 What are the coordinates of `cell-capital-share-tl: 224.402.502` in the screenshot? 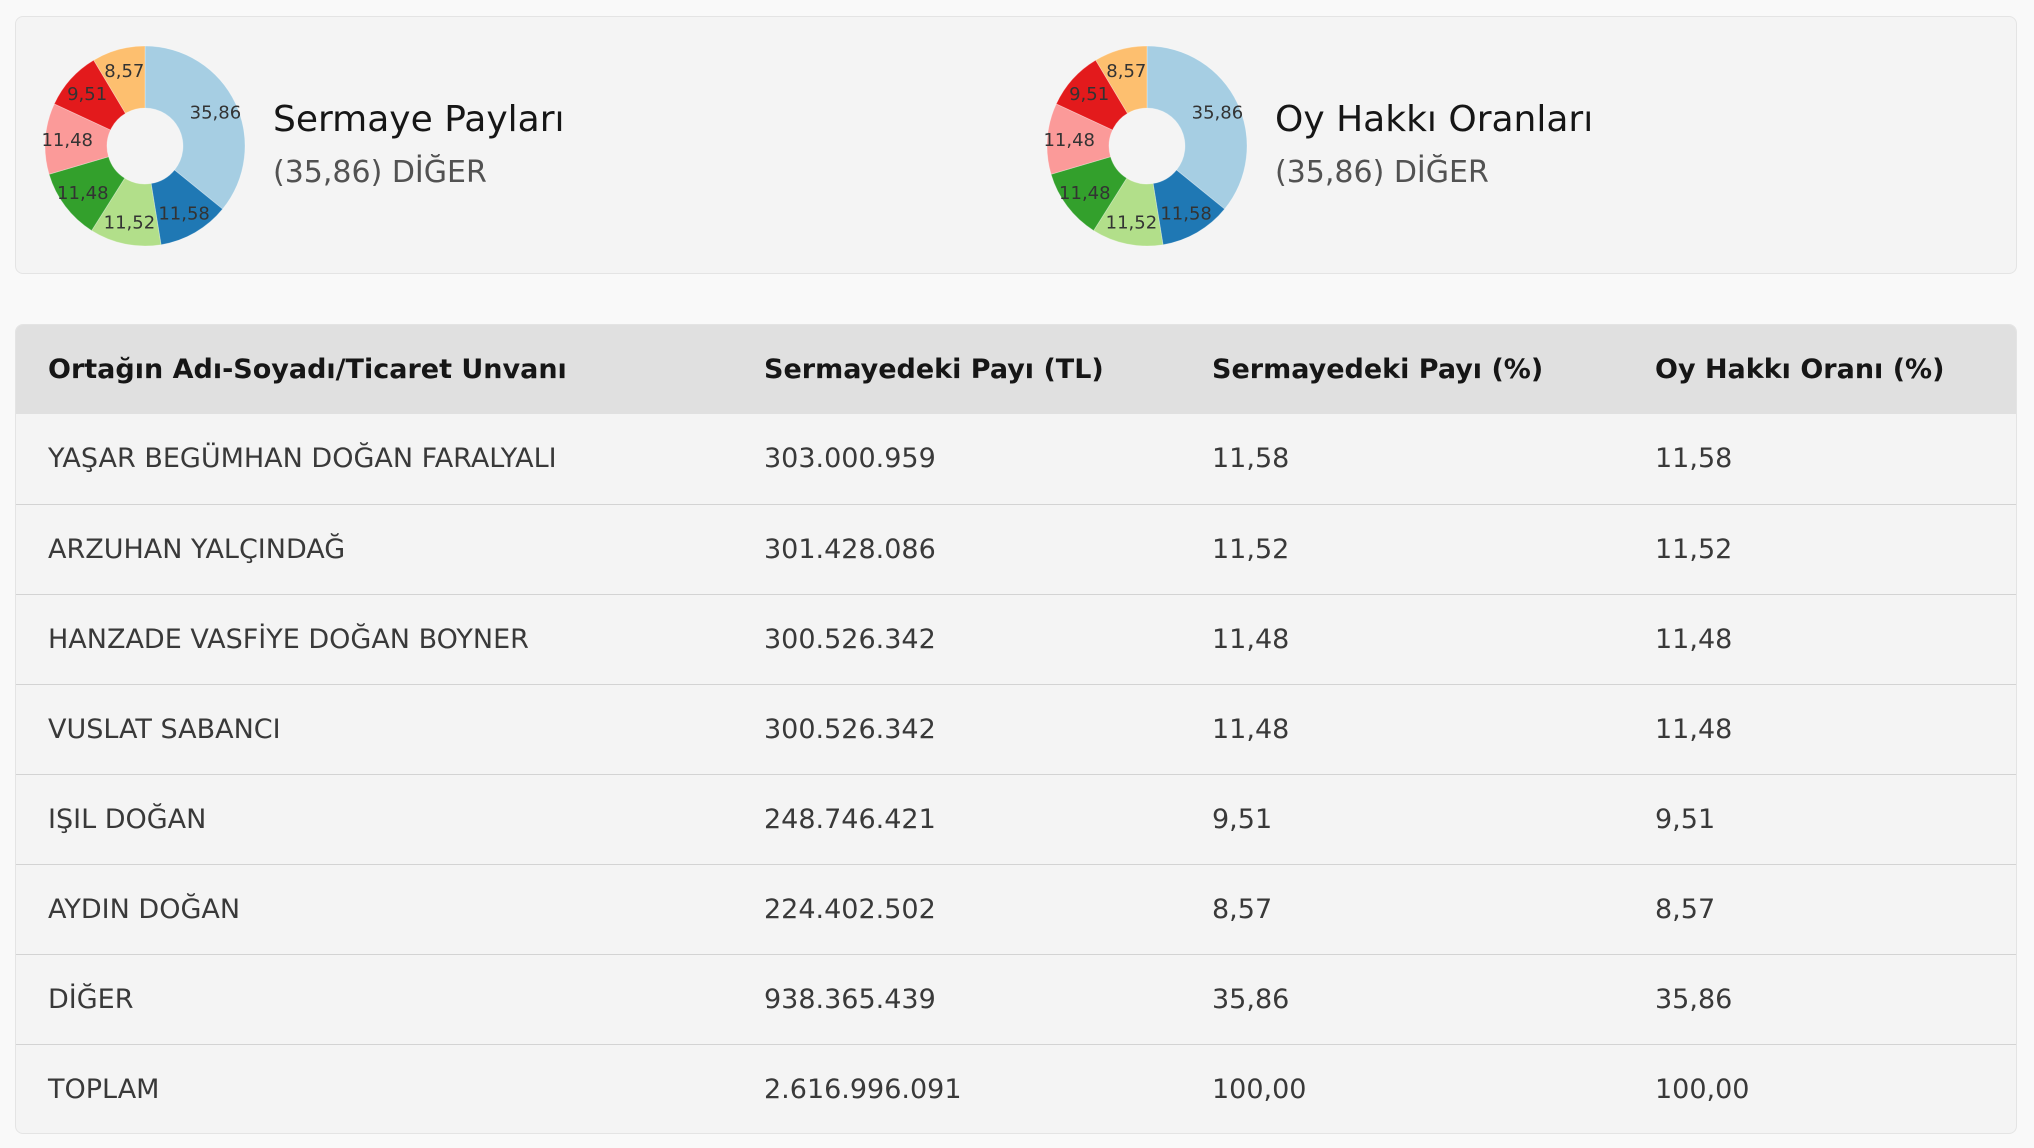 It's located at (850, 909).